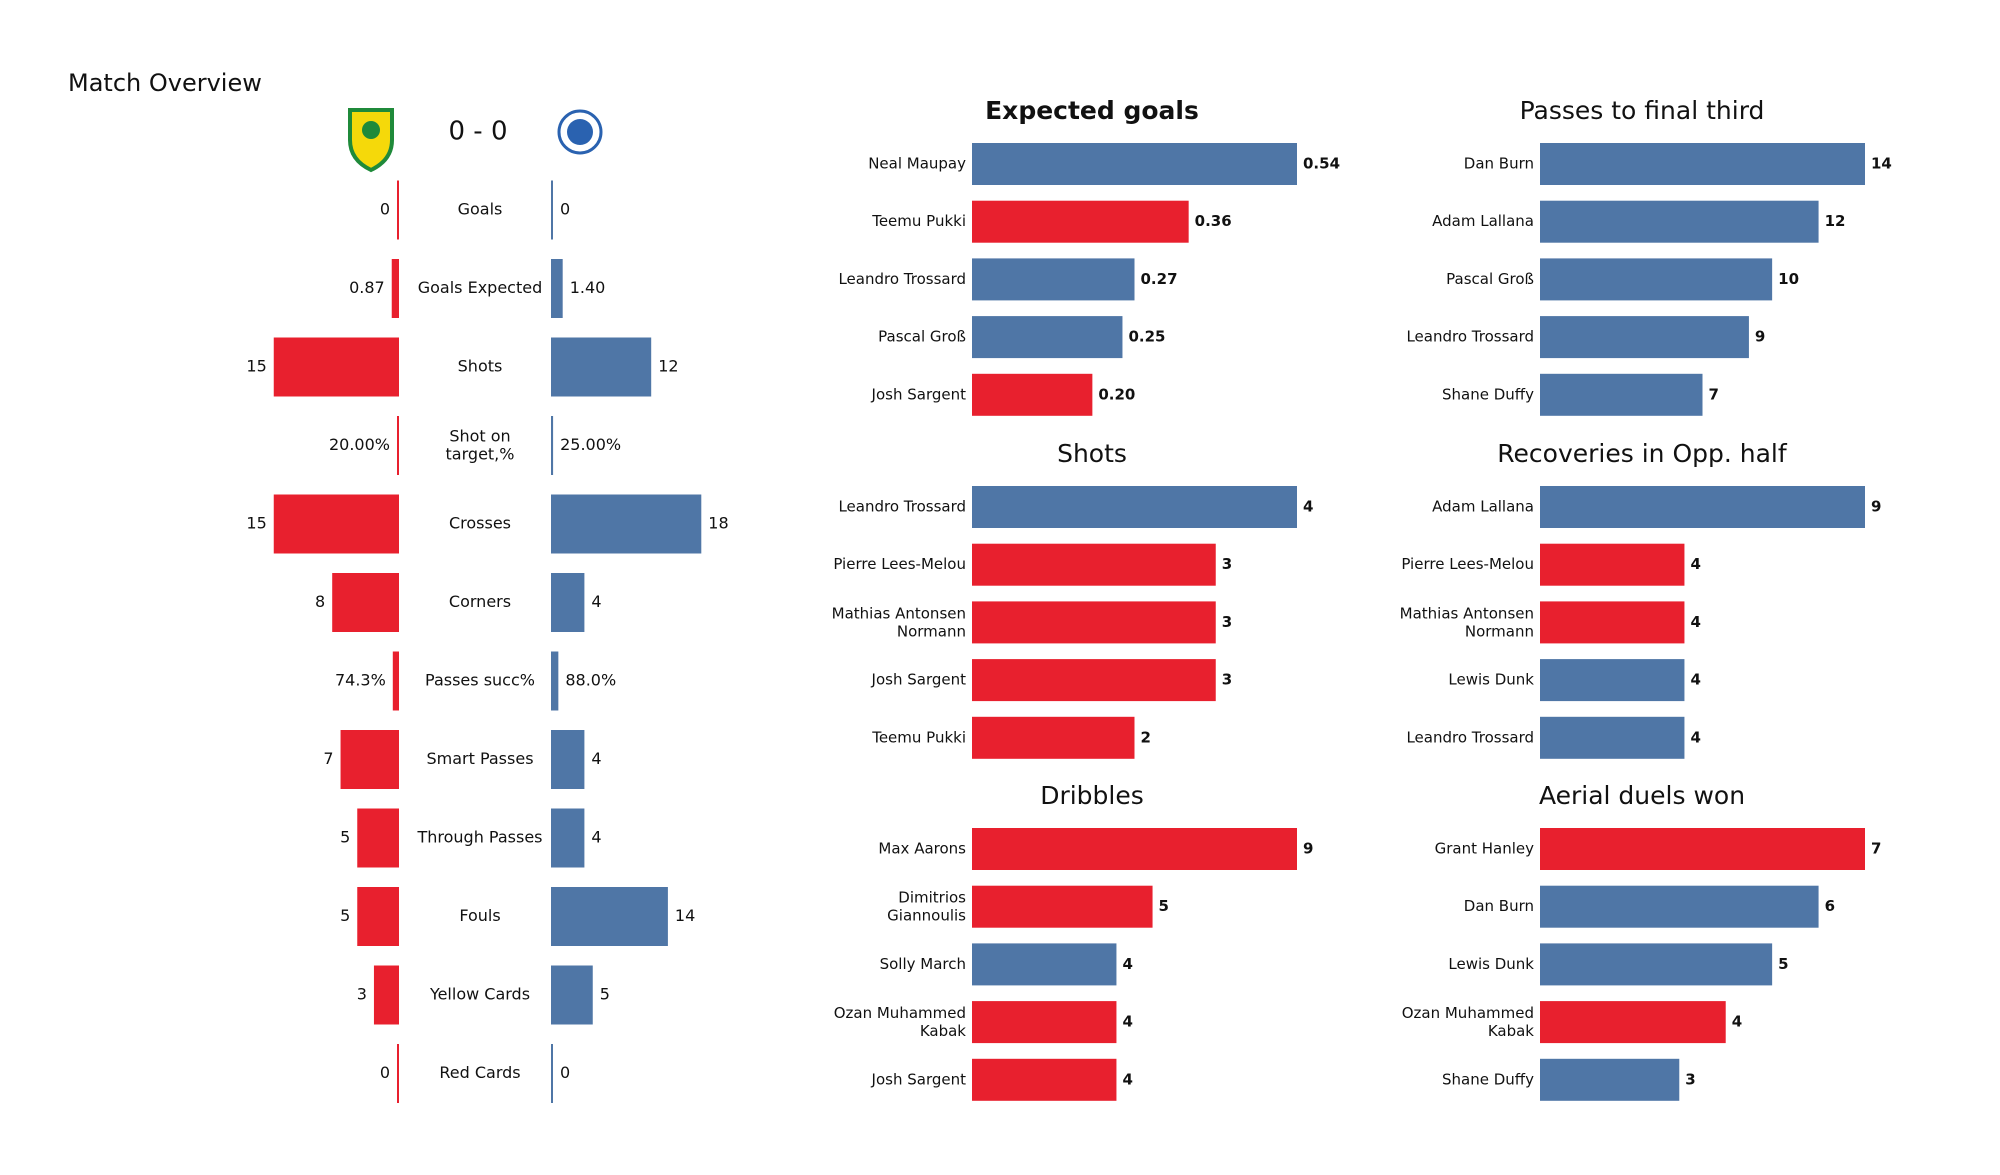  I want to click on player-label: Neal Maupay, so click(917, 164).